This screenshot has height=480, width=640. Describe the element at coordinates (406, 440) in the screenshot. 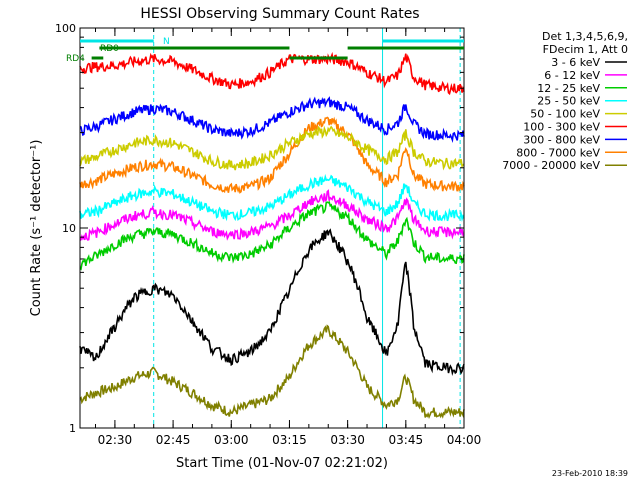

I see `x-tick-label: 03:45` at that location.